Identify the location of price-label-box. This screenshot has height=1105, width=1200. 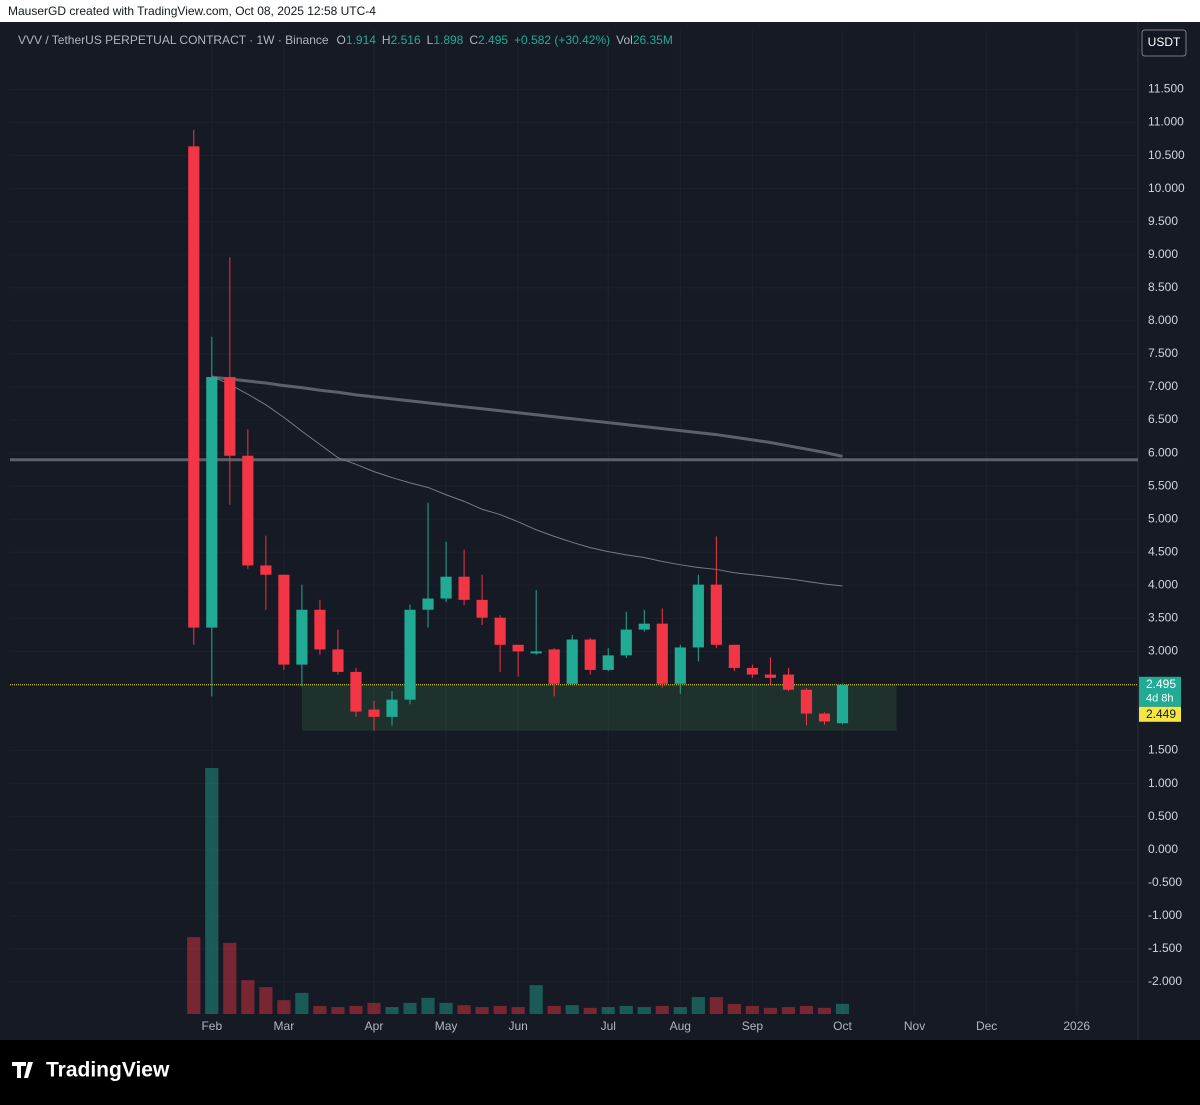
(1160, 691).